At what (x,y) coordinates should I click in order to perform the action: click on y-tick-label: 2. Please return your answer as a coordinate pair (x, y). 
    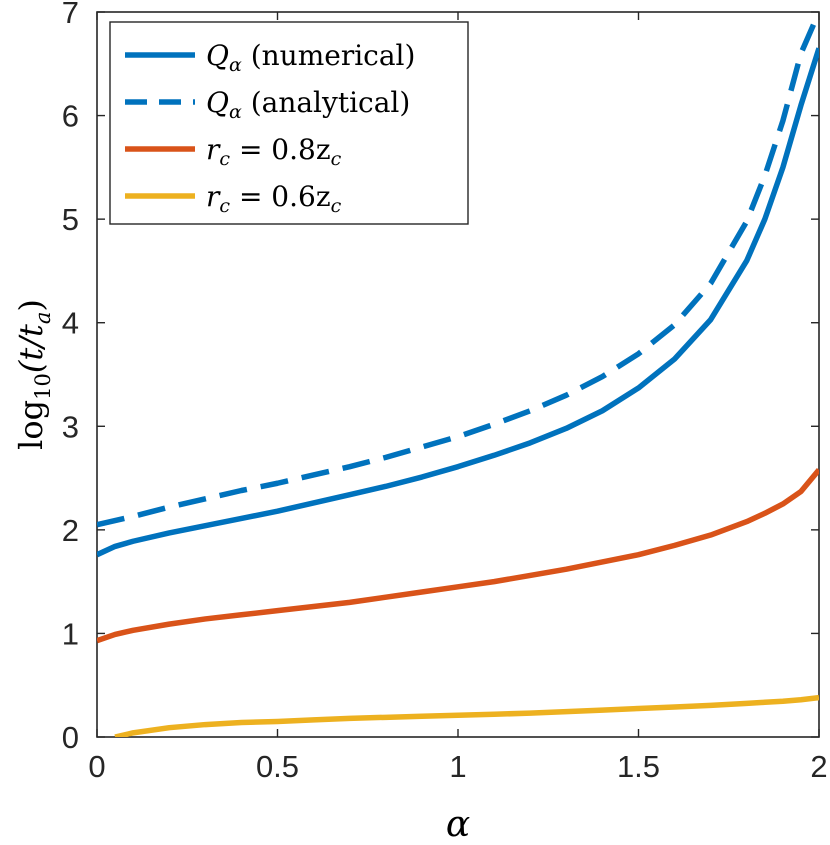
    Looking at the image, I should click on (70, 530).